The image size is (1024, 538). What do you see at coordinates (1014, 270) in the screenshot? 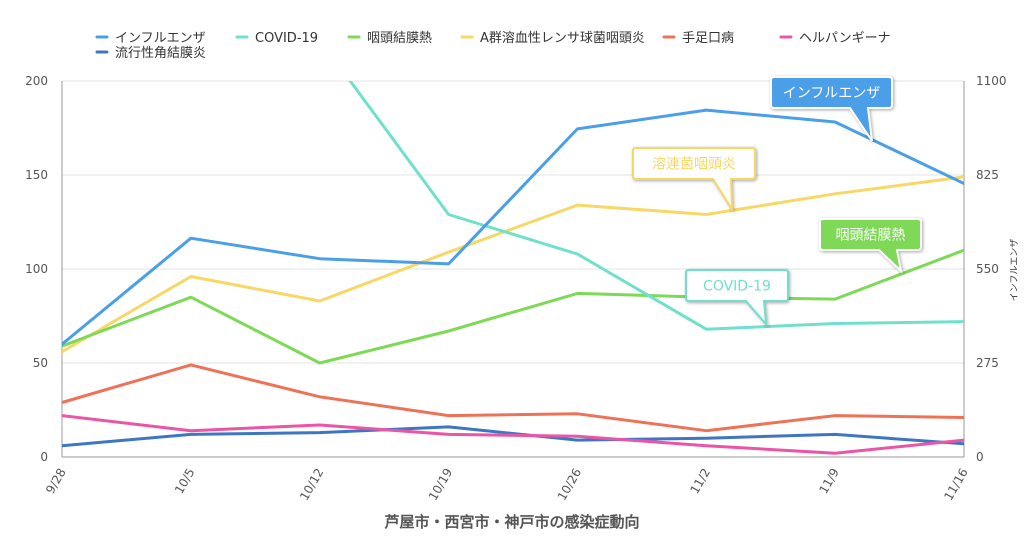
I see `right-axis-title: インフルエンザ` at bounding box center [1014, 270].